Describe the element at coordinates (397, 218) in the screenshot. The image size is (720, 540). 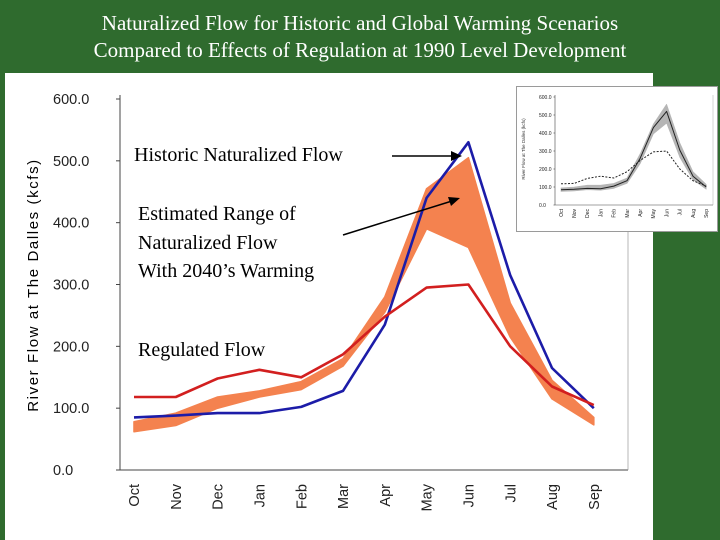
I see `warming-arrow` at that location.